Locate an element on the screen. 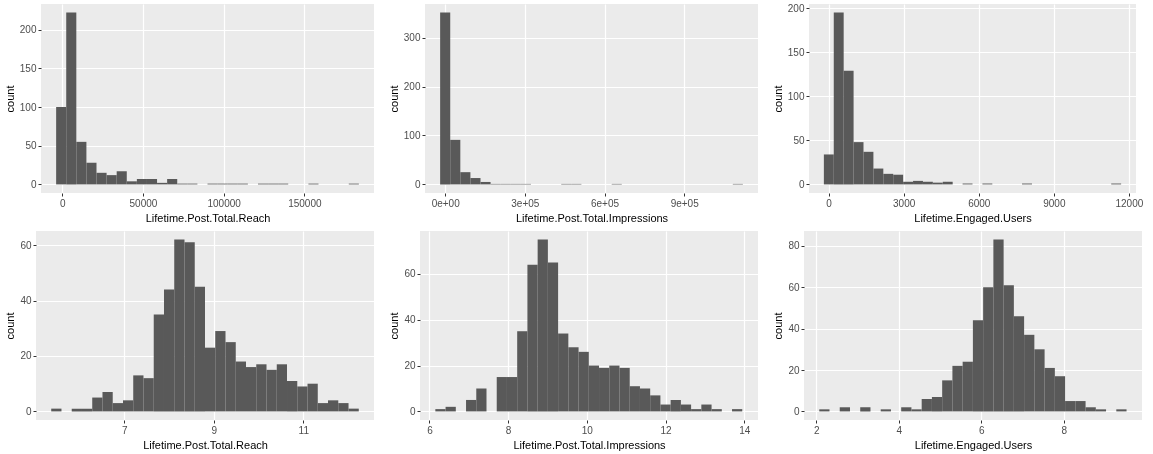 This screenshot has width=1153, height=454. x-tick-label: 0e+00 is located at coordinates (446, 203).